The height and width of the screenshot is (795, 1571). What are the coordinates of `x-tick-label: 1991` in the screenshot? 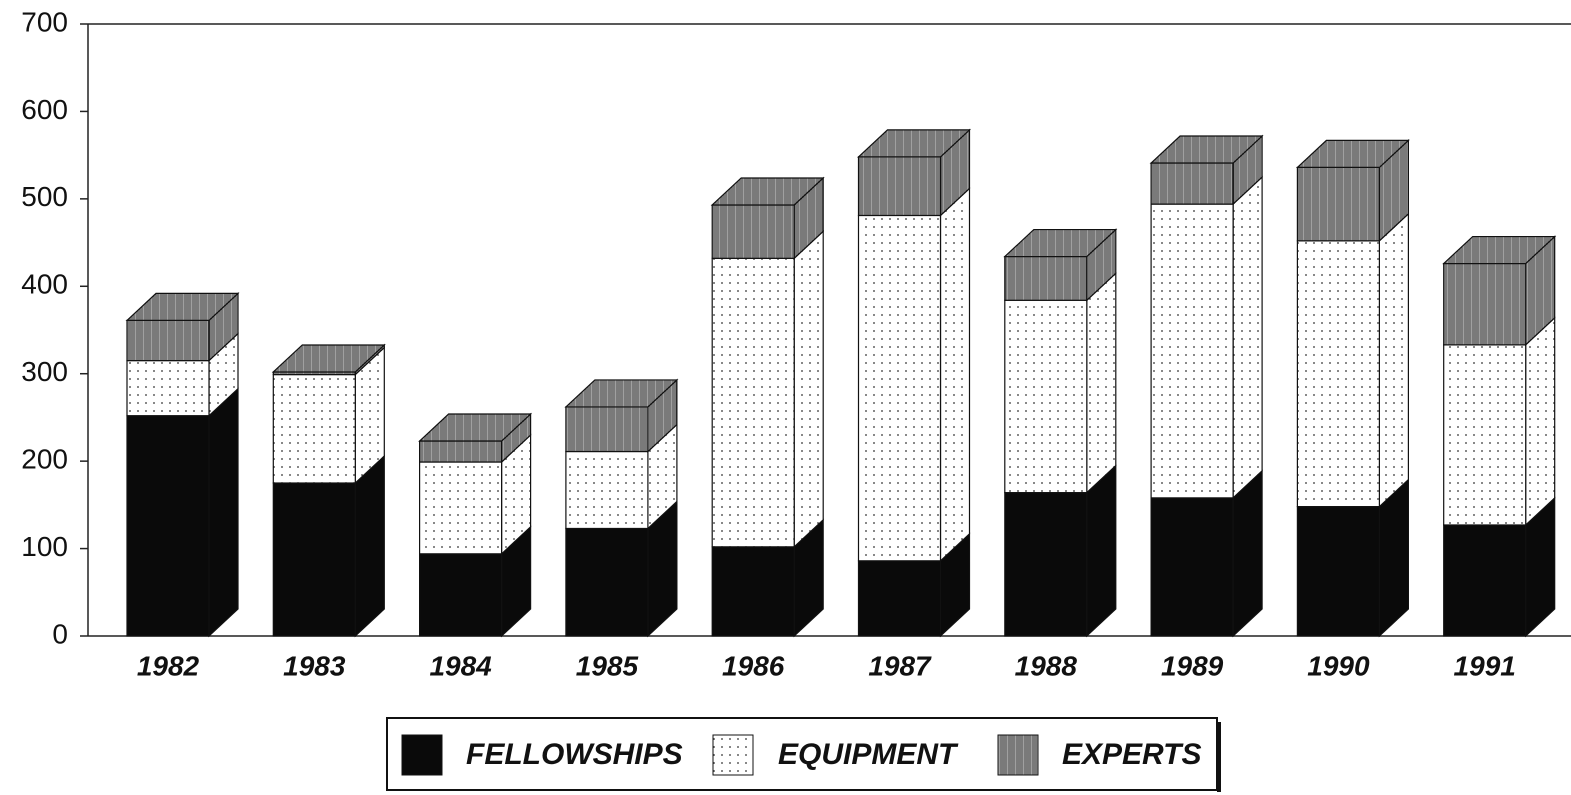 It's located at (1485, 665).